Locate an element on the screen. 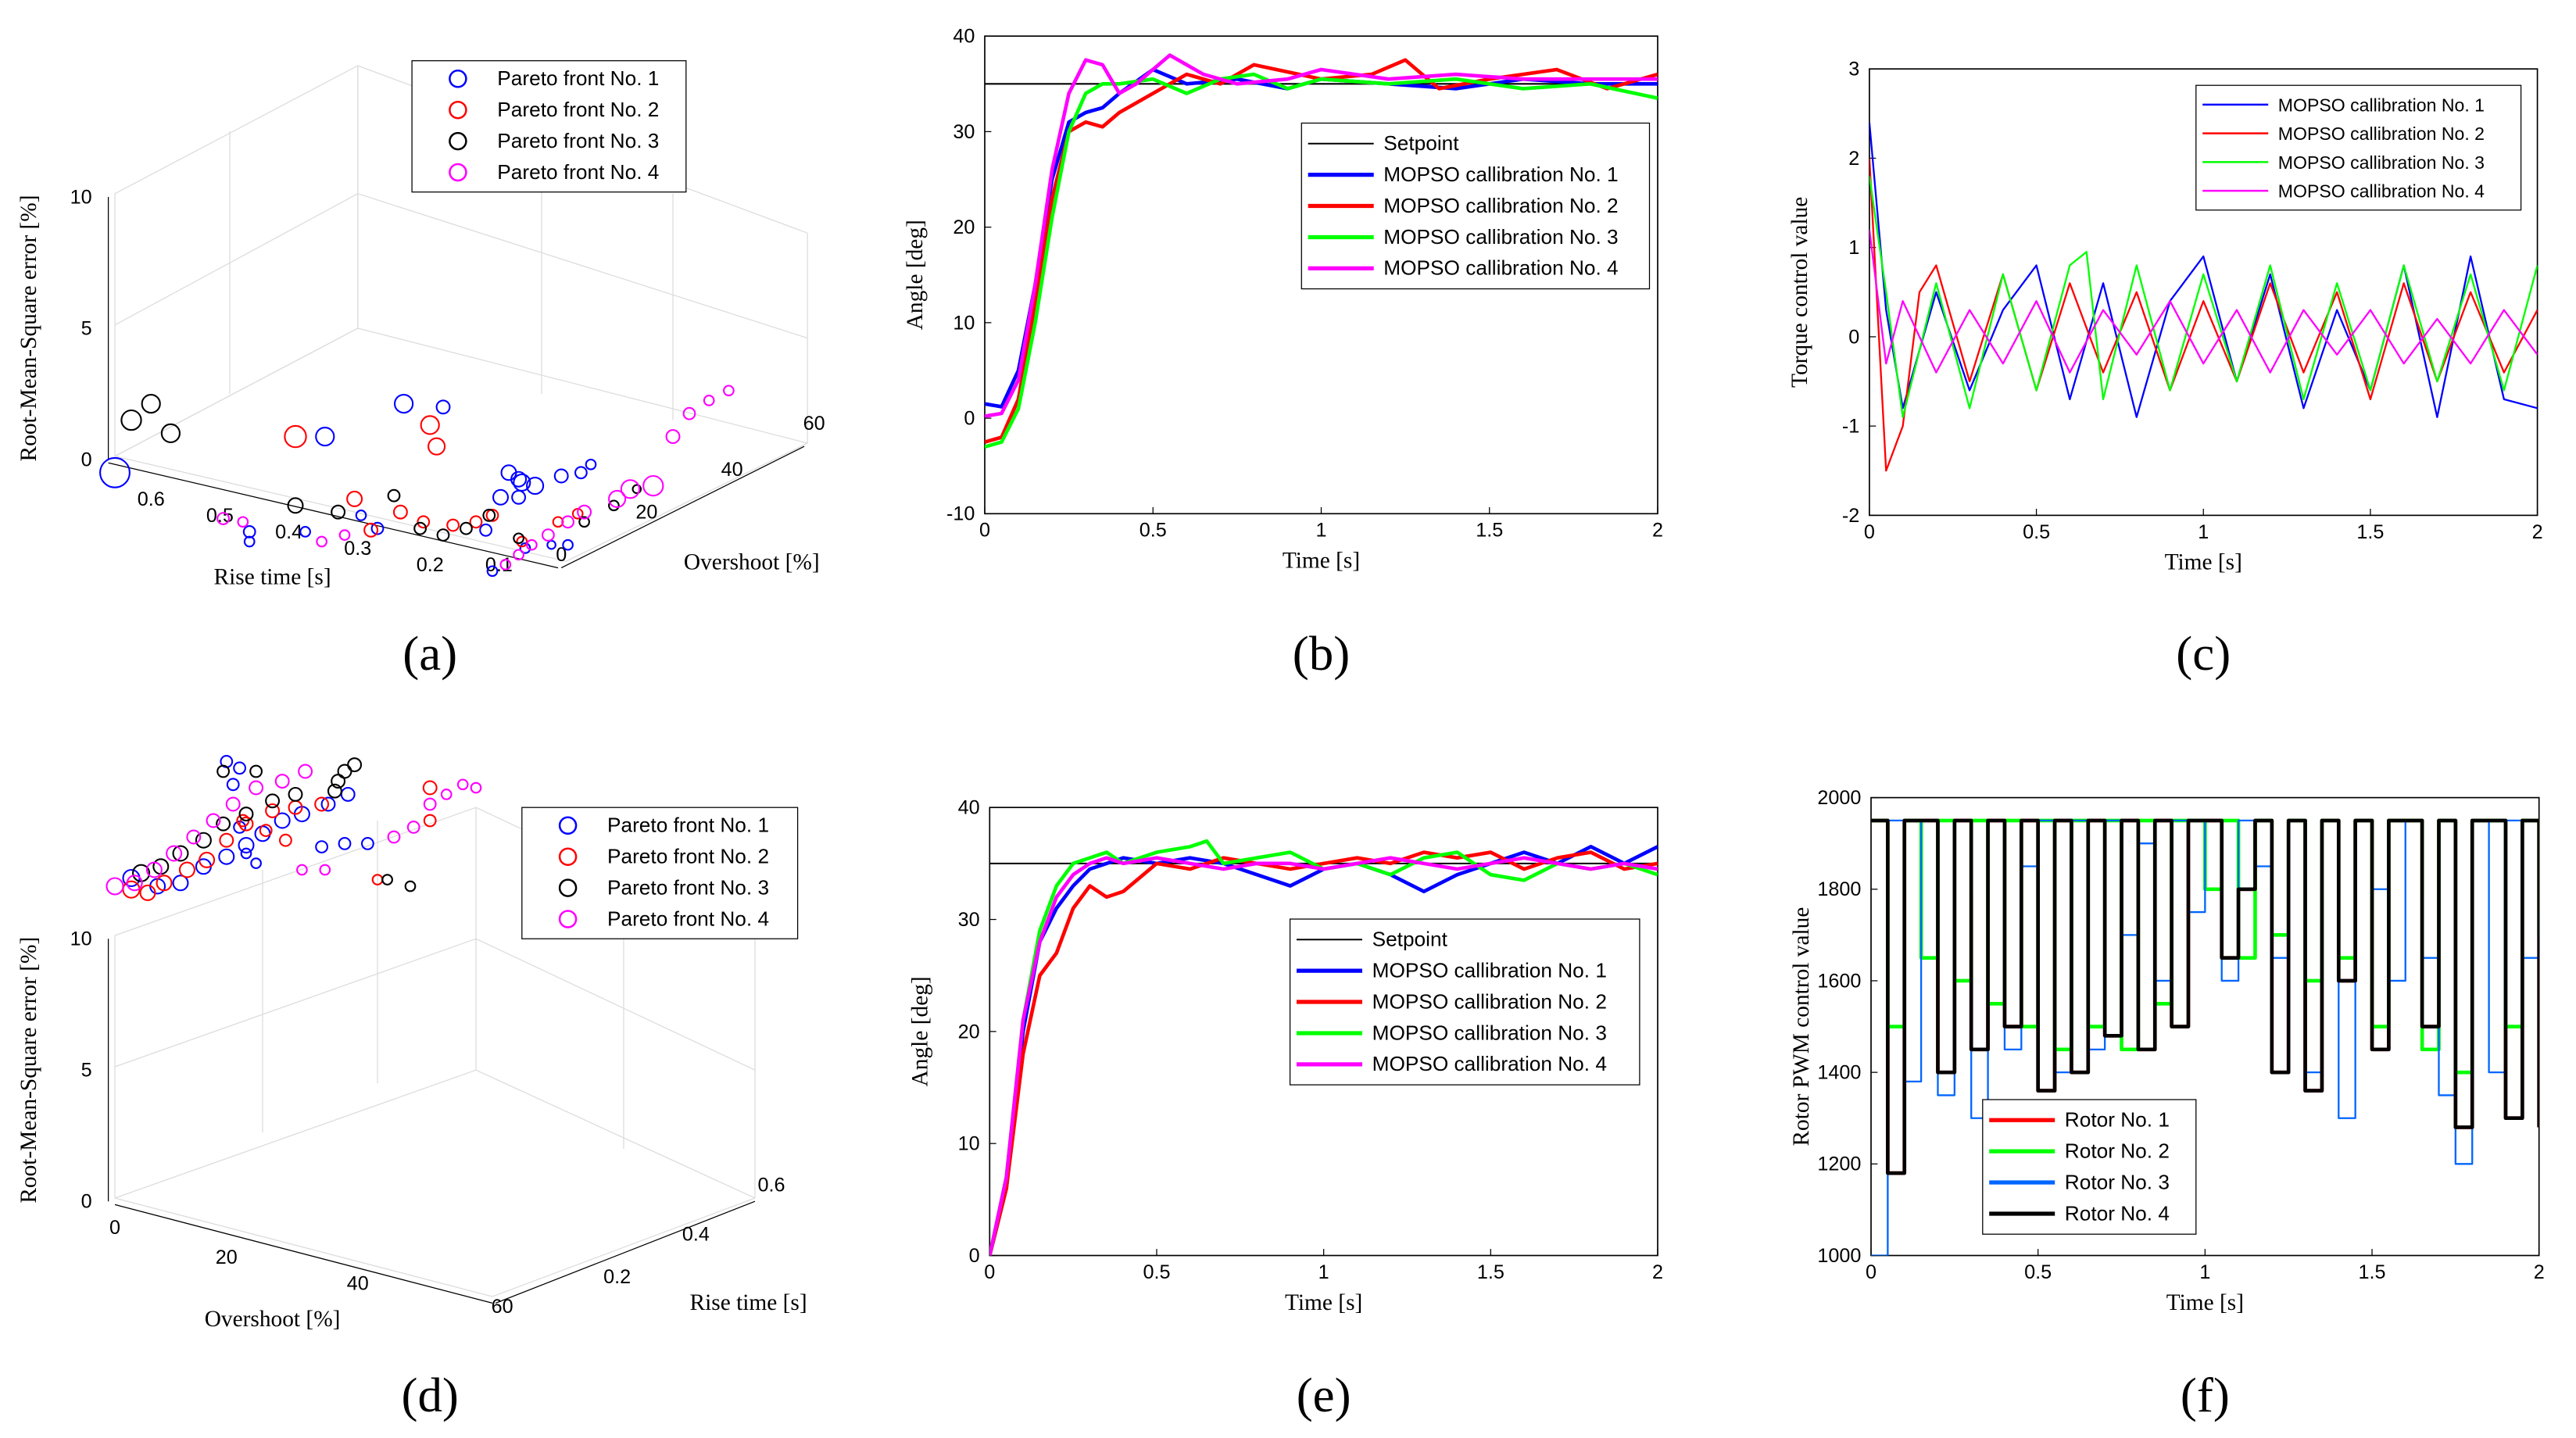 The width and height of the screenshot is (2576, 1438). y-tick-label: -2 is located at coordinates (1850, 516).